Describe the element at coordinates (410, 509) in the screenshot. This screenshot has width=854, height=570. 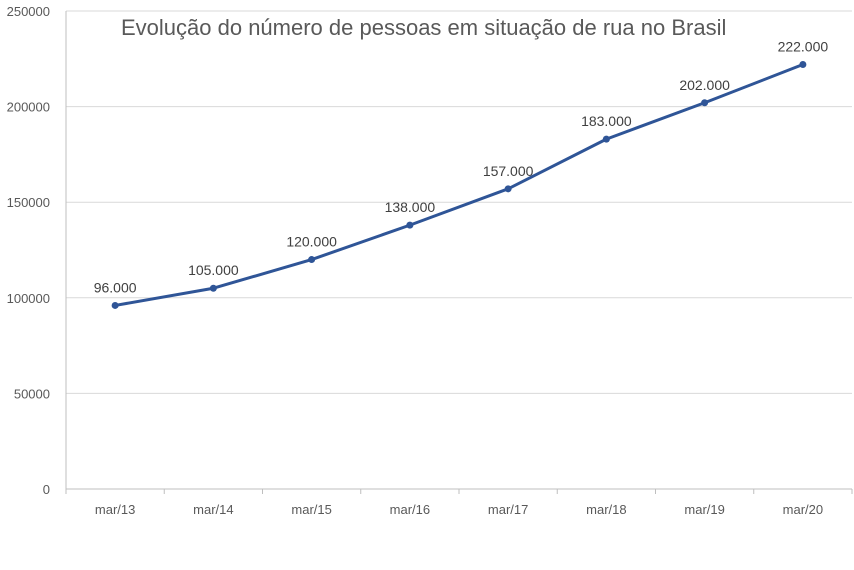
I see `x-tick-label: mar/16` at that location.